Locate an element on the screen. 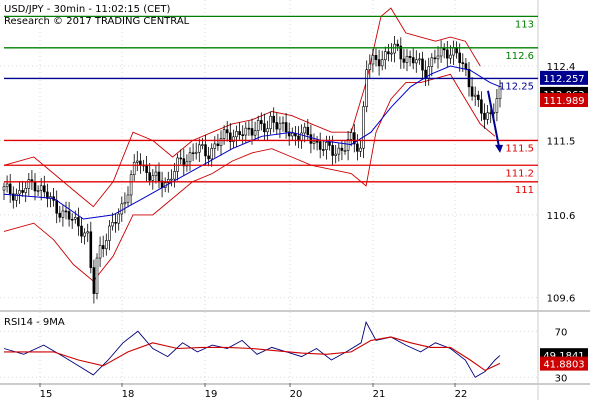 The width and height of the screenshot is (590, 400). forecast-arrow-shaft is located at coordinates (493, 119).